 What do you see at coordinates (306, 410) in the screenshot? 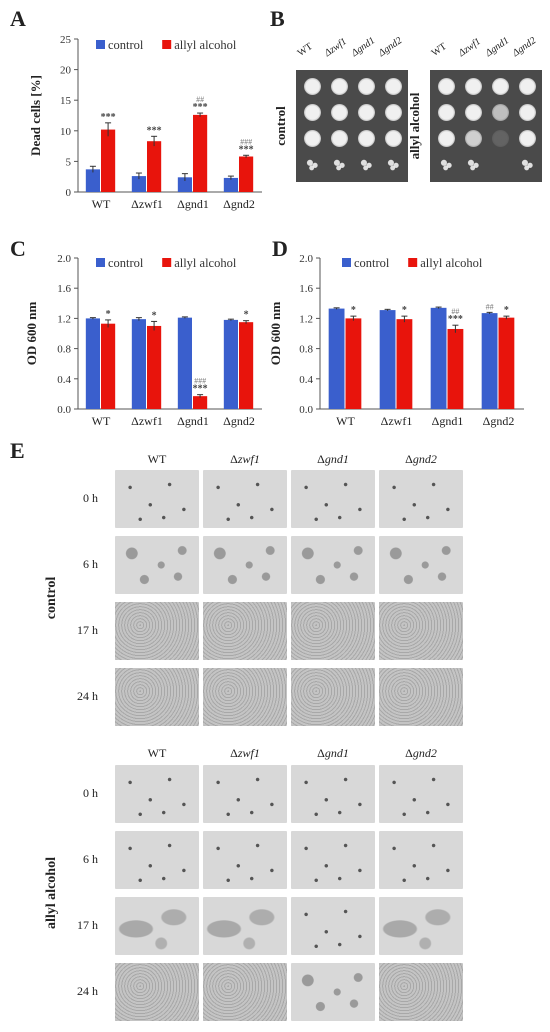
I see `y-tick-label: 0.0` at bounding box center [306, 410].